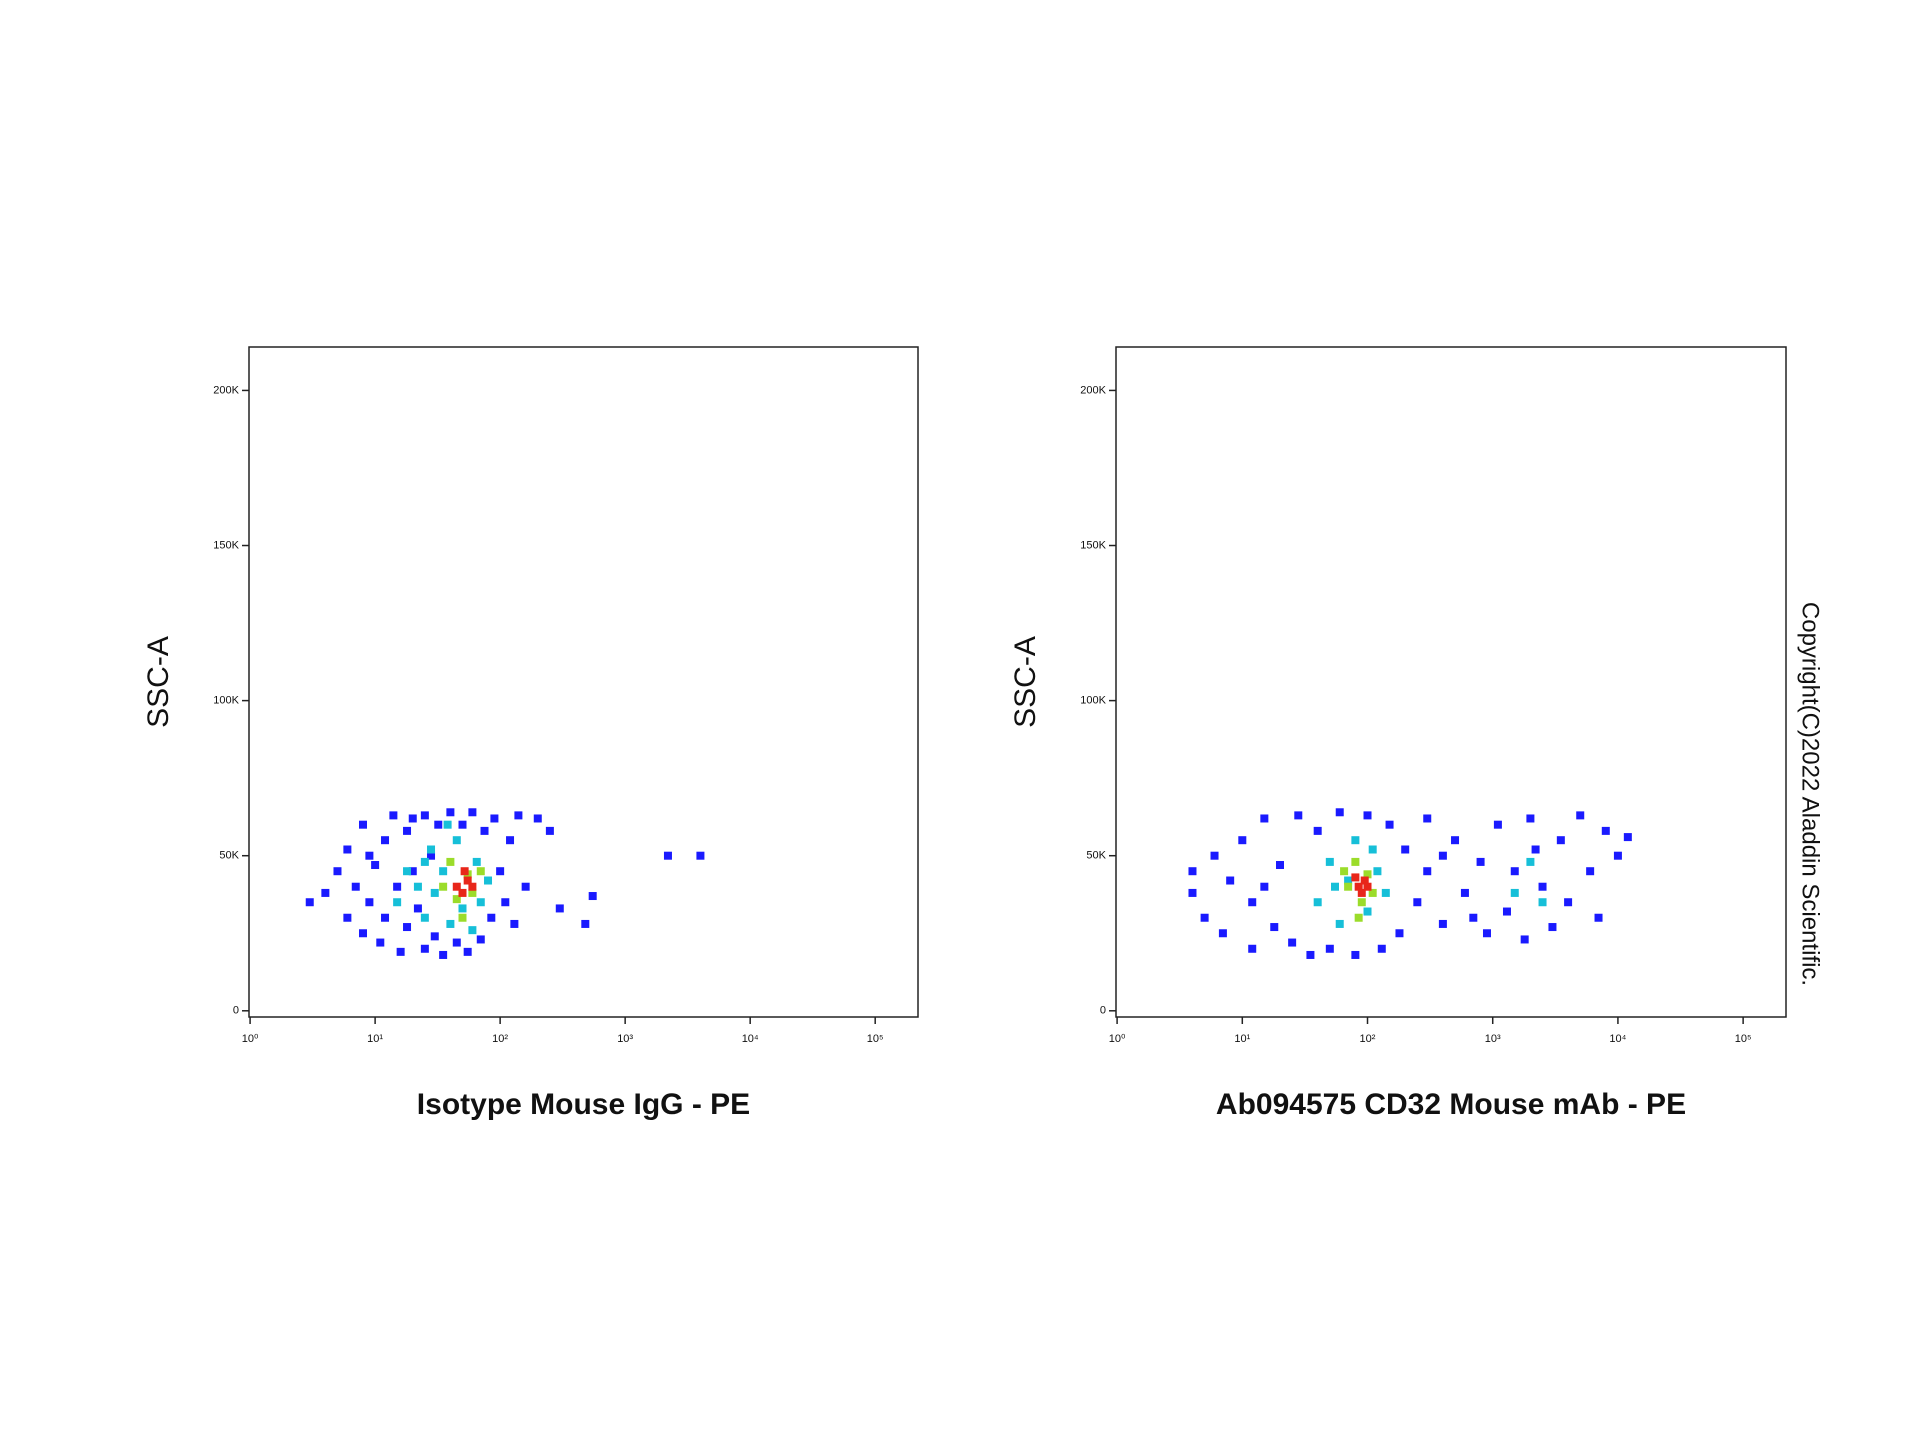 The image size is (1920, 1440). What do you see at coordinates (1810, 794) in the screenshot?
I see `copyright: Copyright(C)2022 Aladdin Scientific.` at bounding box center [1810, 794].